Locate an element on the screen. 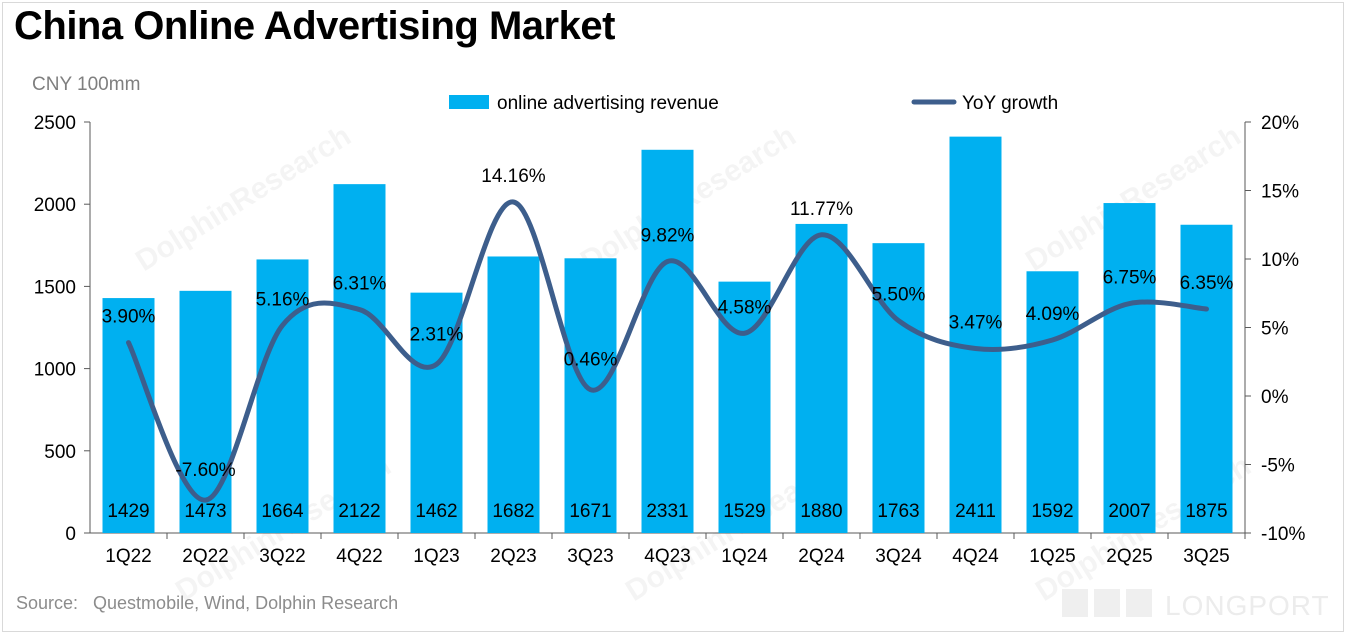 This screenshot has height=636, width=1348. right-tick-label: -10% is located at coordinates (1283, 534).